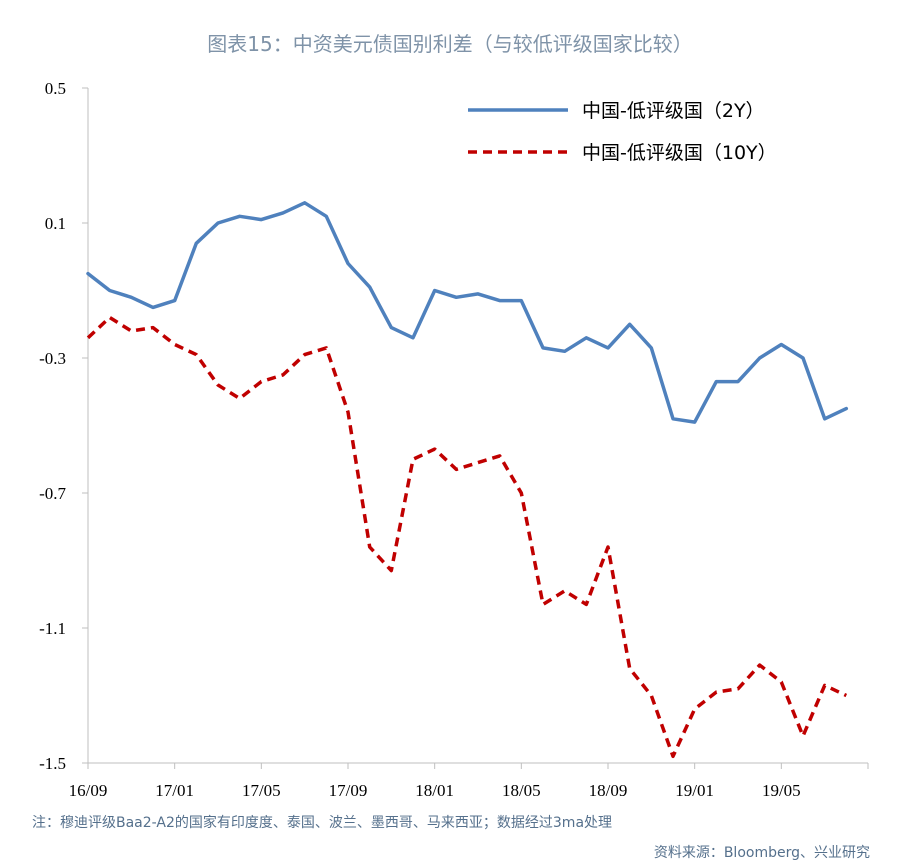  I want to click on y-tick-label: -1.1, so click(52, 628).